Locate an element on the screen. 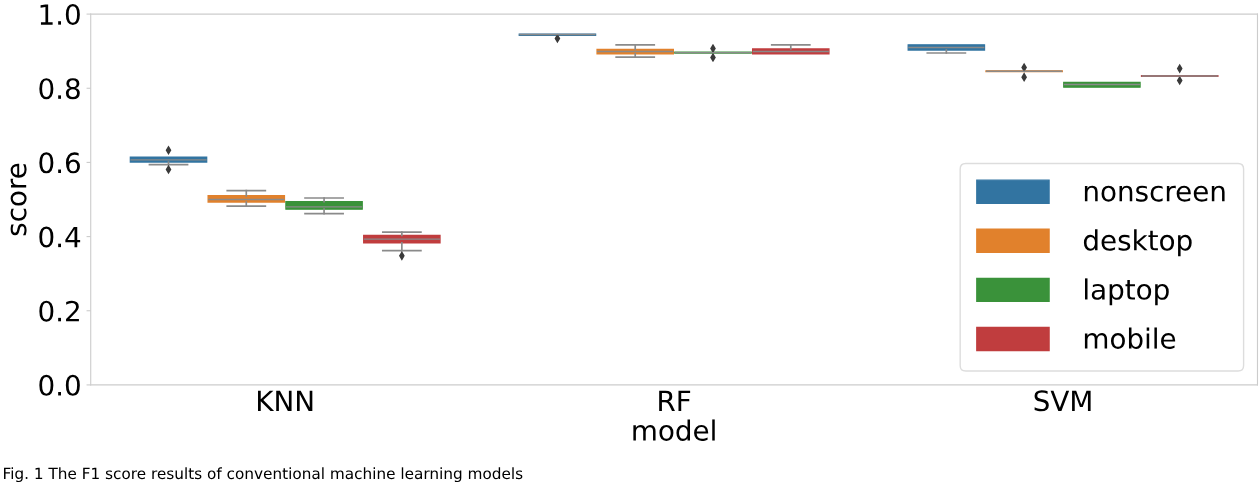 The image size is (1260, 486). x-axis-title: model is located at coordinates (674, 430).